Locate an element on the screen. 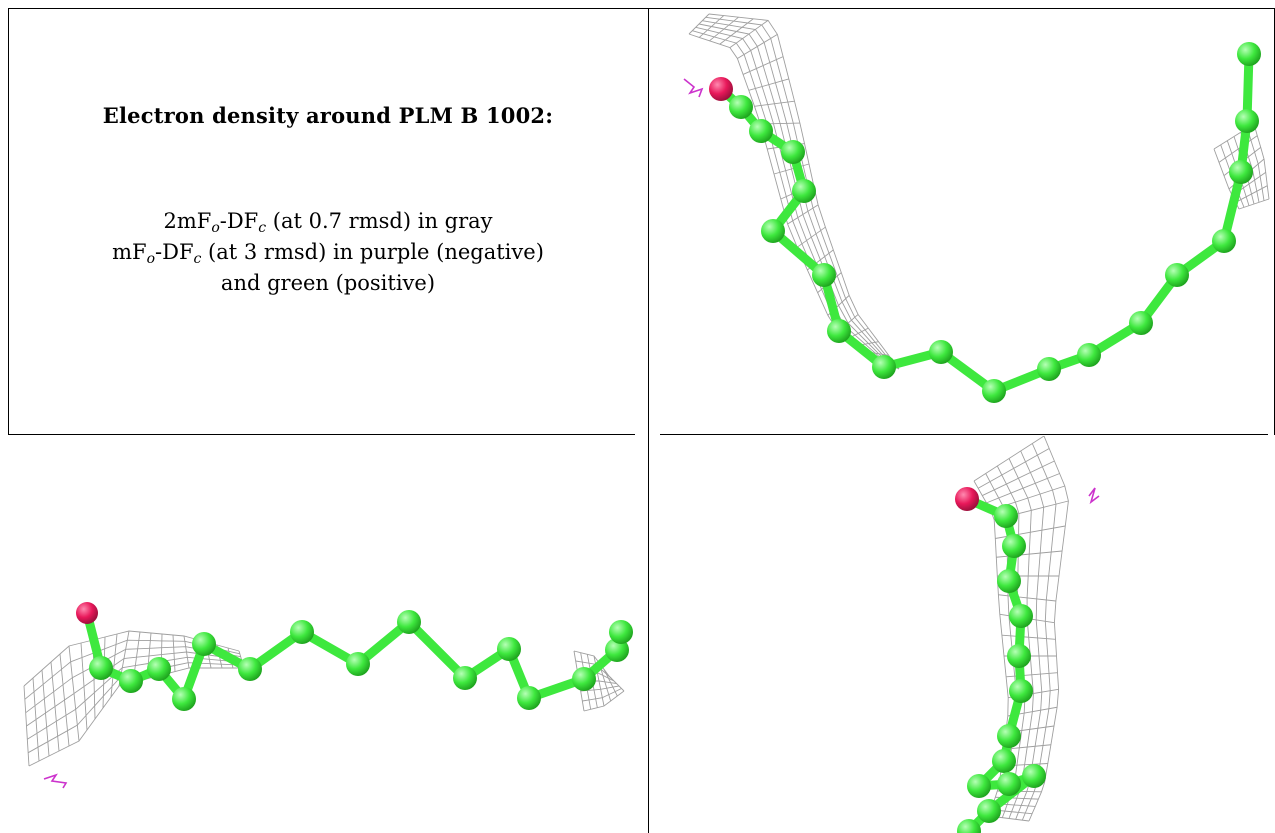 The width and height of the screenshot is (1275, 833). table-middle-rule-right is located at coordinates (964, 434).